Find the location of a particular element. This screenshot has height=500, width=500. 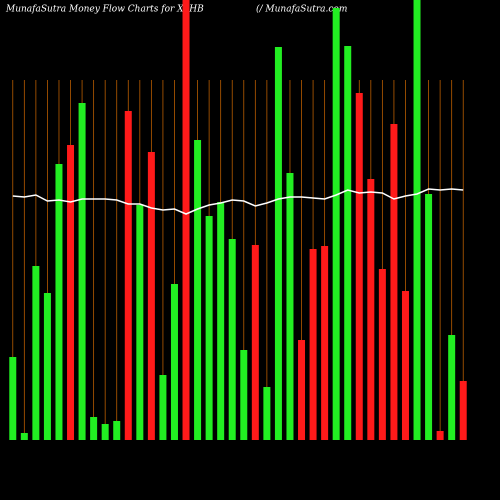

chart-subtitle: (/ MunafaSutra.com is located at coordinates (301, 9).